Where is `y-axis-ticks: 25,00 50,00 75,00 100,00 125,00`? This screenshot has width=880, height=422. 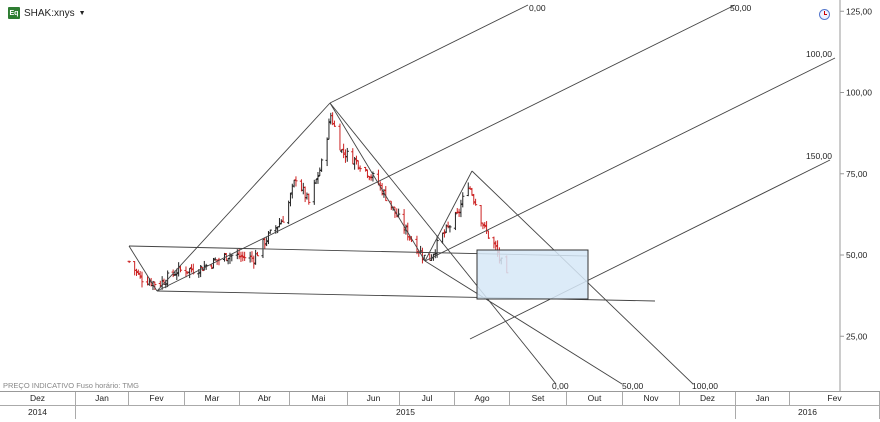 y-axis-ticks: 25,00 50,00 75,00 100,00 125,00 is located at coordinates (856, 173).